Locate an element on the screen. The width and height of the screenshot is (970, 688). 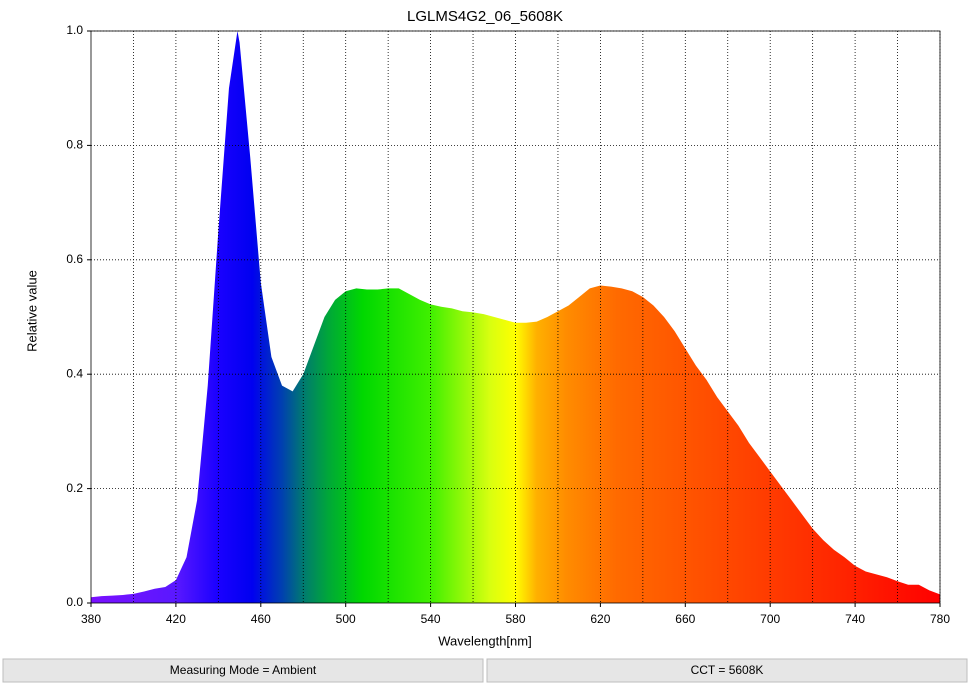
x-tick-label: 620 is located at coordinates (600, 619).